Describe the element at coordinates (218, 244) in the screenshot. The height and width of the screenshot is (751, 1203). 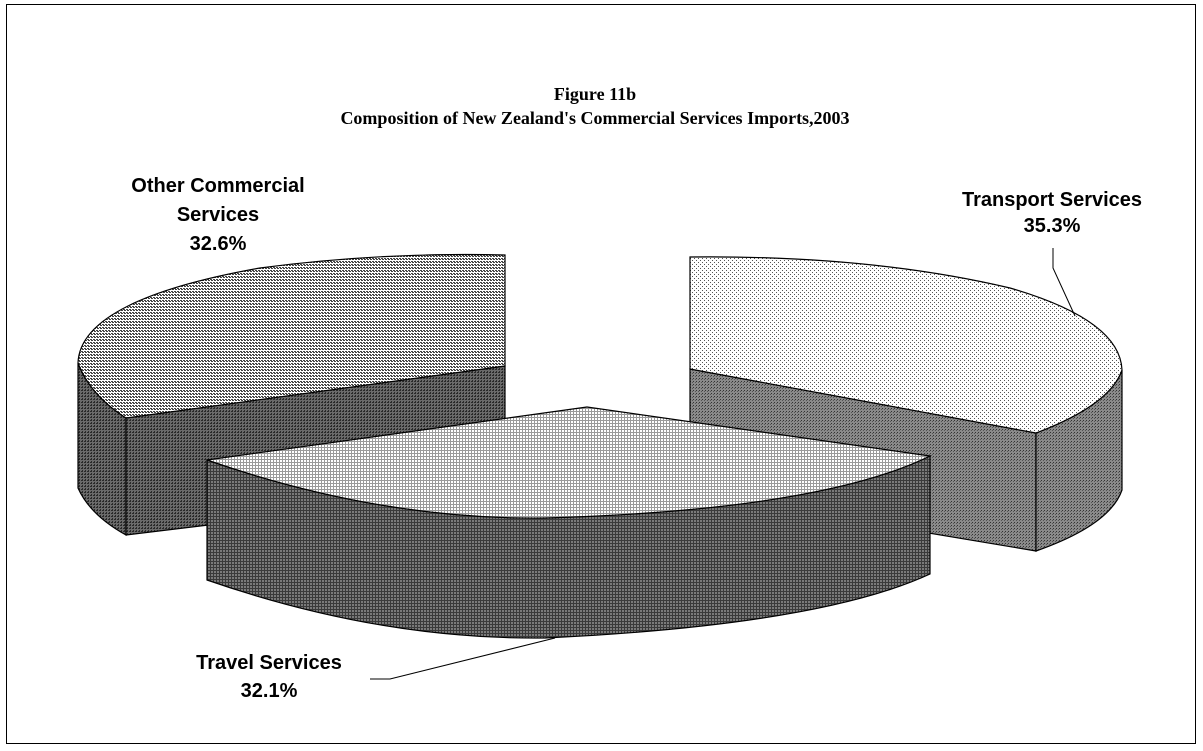
I see `label-other-value: 32.6%` at that location.